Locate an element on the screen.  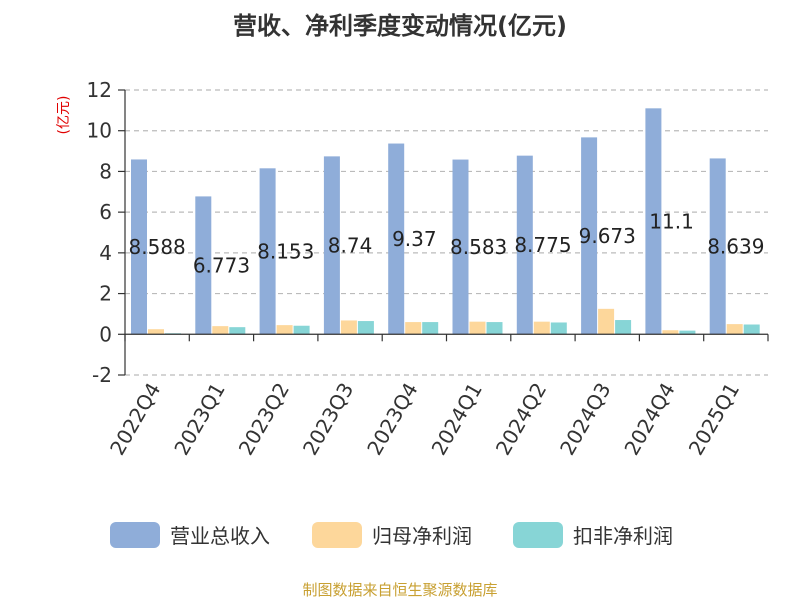
bar-series-0-2024Q2 is located at coordinates (524, 245).